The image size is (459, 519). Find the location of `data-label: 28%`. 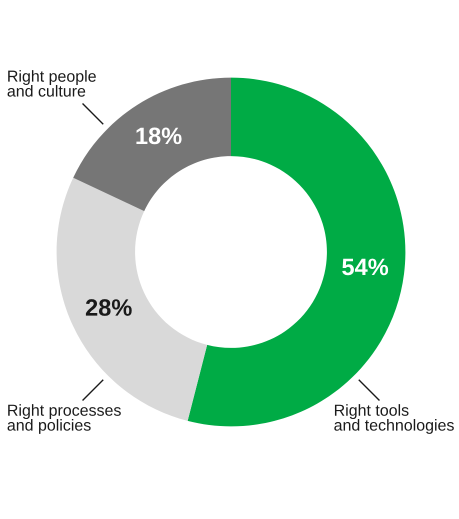

data-label: 28% is located at coordinates (109, 307).